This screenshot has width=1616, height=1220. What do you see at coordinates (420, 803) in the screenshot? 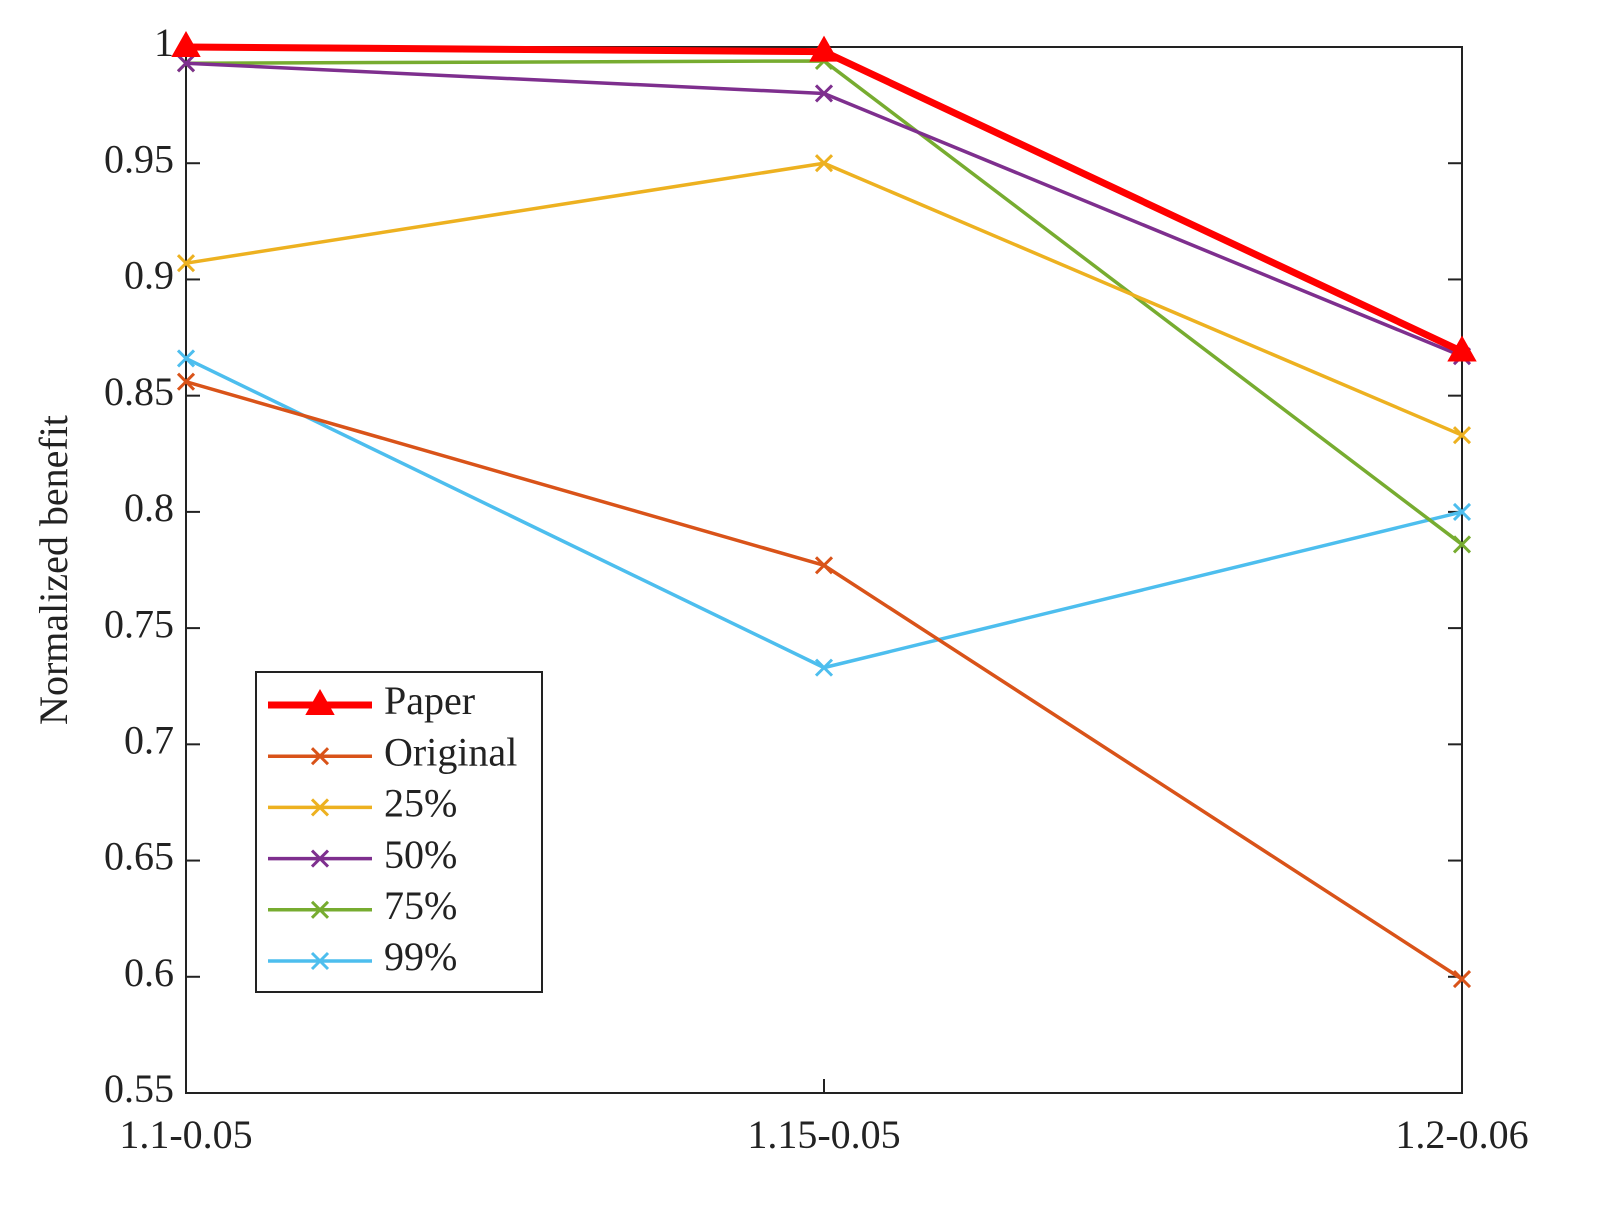
I see `legend-label: 25%` at bounding box center [420, 803].